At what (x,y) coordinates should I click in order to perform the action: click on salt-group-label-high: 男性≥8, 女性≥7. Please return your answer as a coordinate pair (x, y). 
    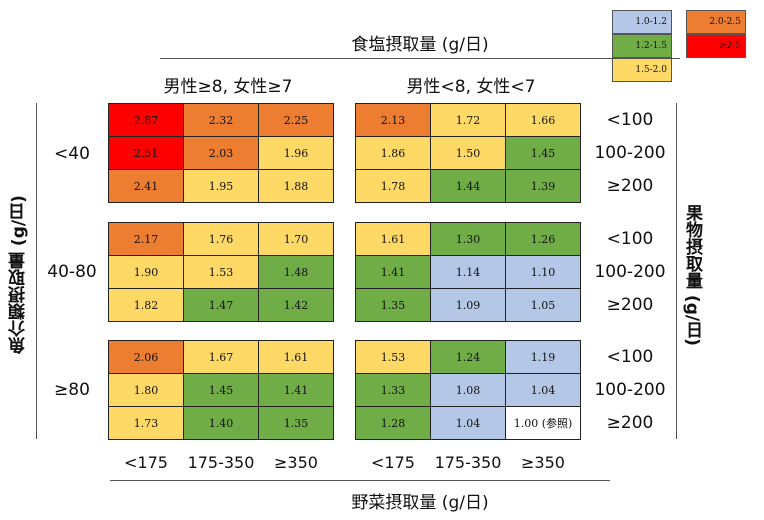
    Looking at the image, I should click on (228, 87).